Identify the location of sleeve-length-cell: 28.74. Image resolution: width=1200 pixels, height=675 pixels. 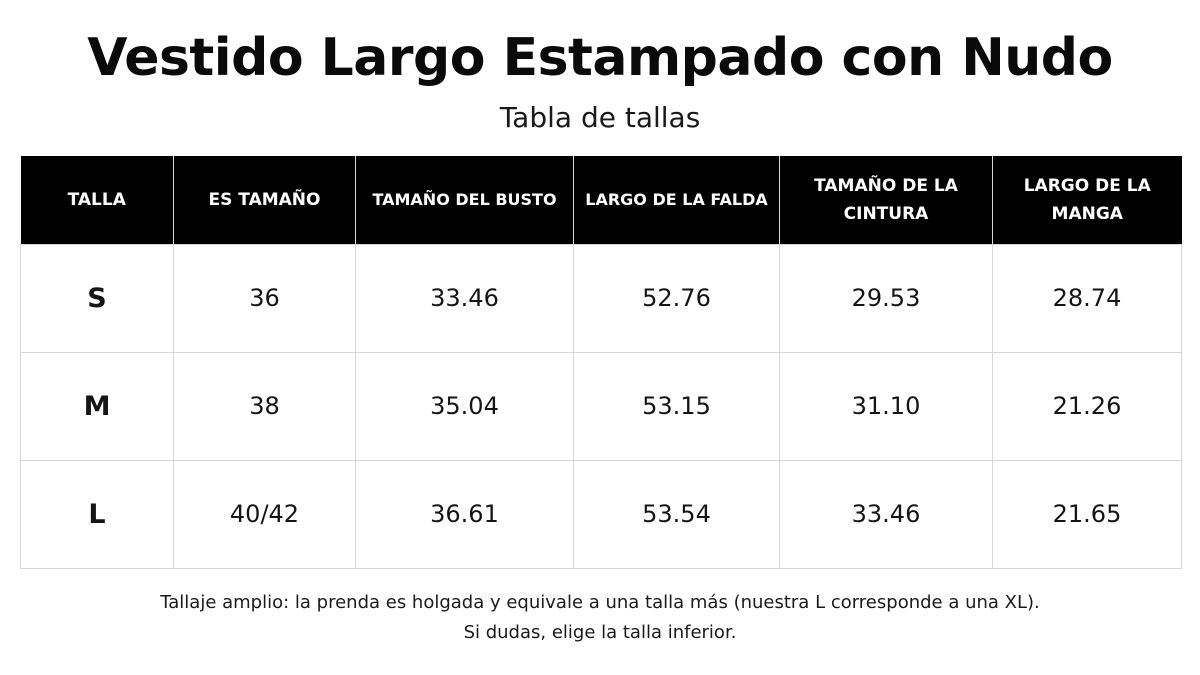
(1087, 298).